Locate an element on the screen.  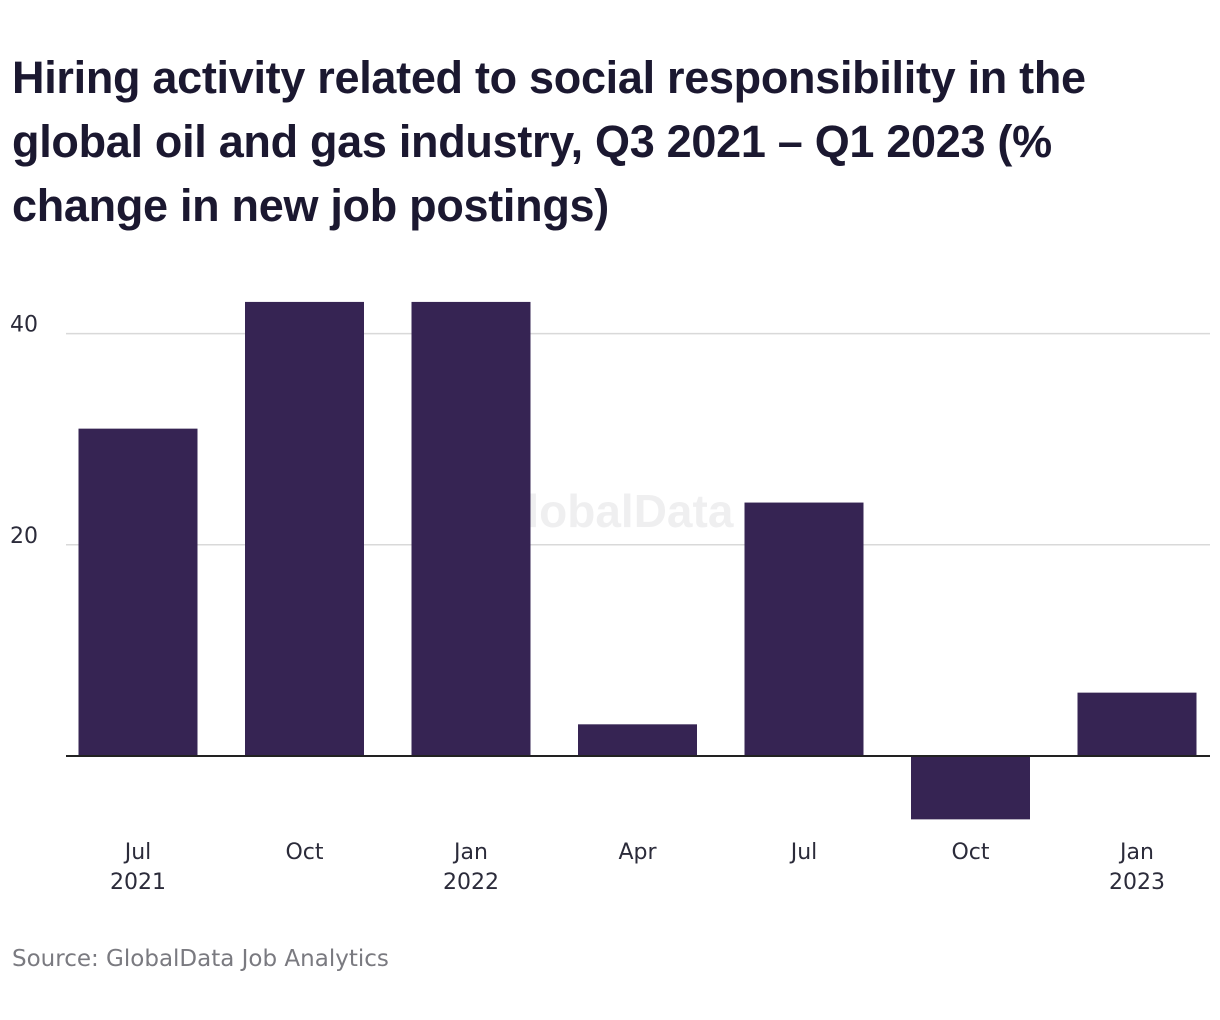
source-note: Source: GlobalData Job Analytics is located at coordinates (200, 959).